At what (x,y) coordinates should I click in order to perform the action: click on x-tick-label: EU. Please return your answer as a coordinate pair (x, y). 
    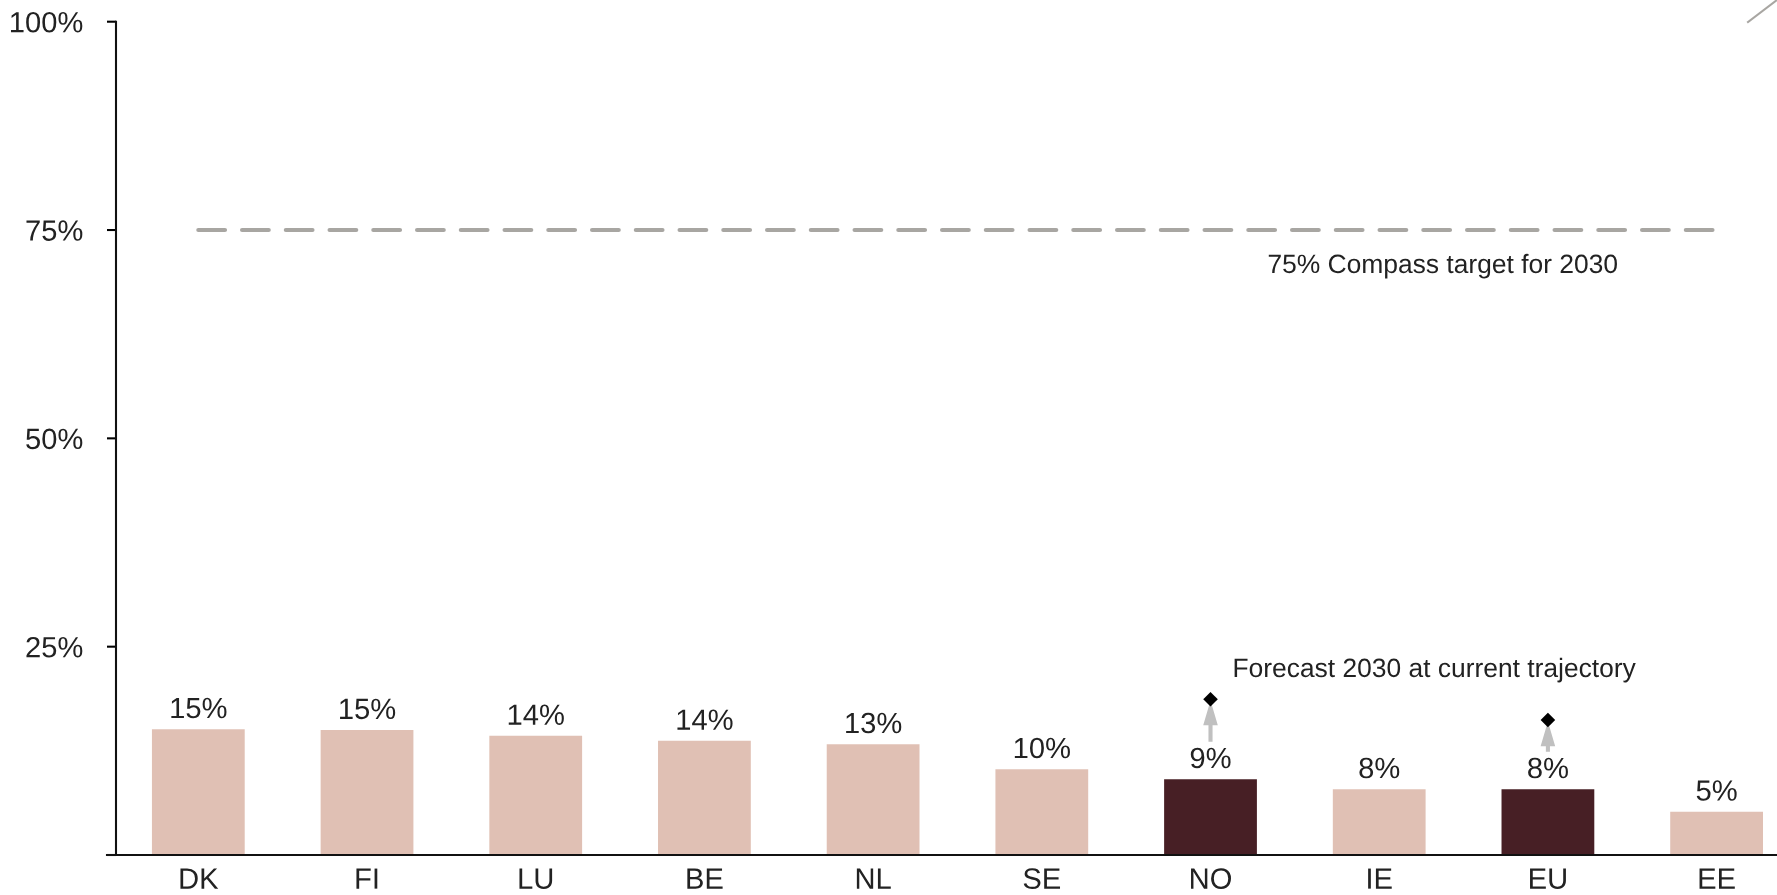
    Looking at the image, I should click on (1548, 878).